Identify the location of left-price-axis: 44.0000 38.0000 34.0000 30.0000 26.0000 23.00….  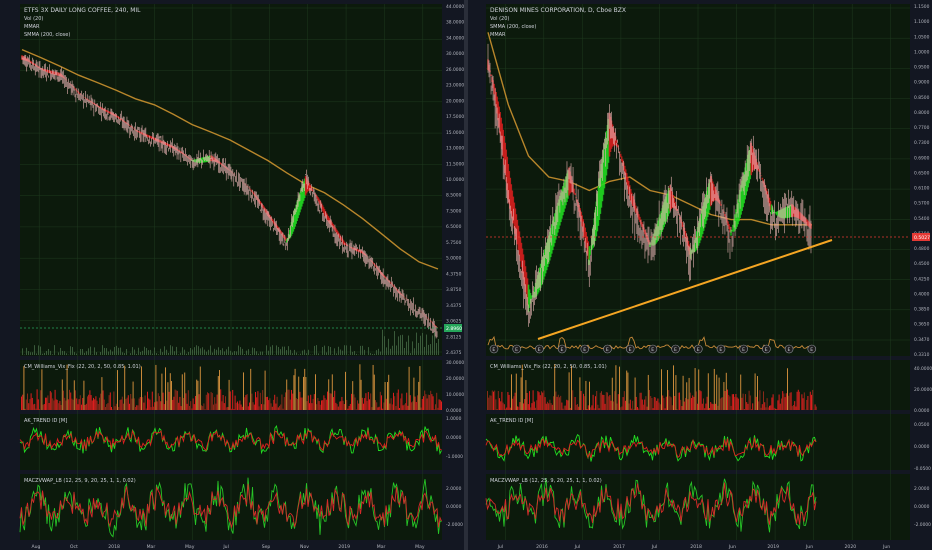
(455, 266).